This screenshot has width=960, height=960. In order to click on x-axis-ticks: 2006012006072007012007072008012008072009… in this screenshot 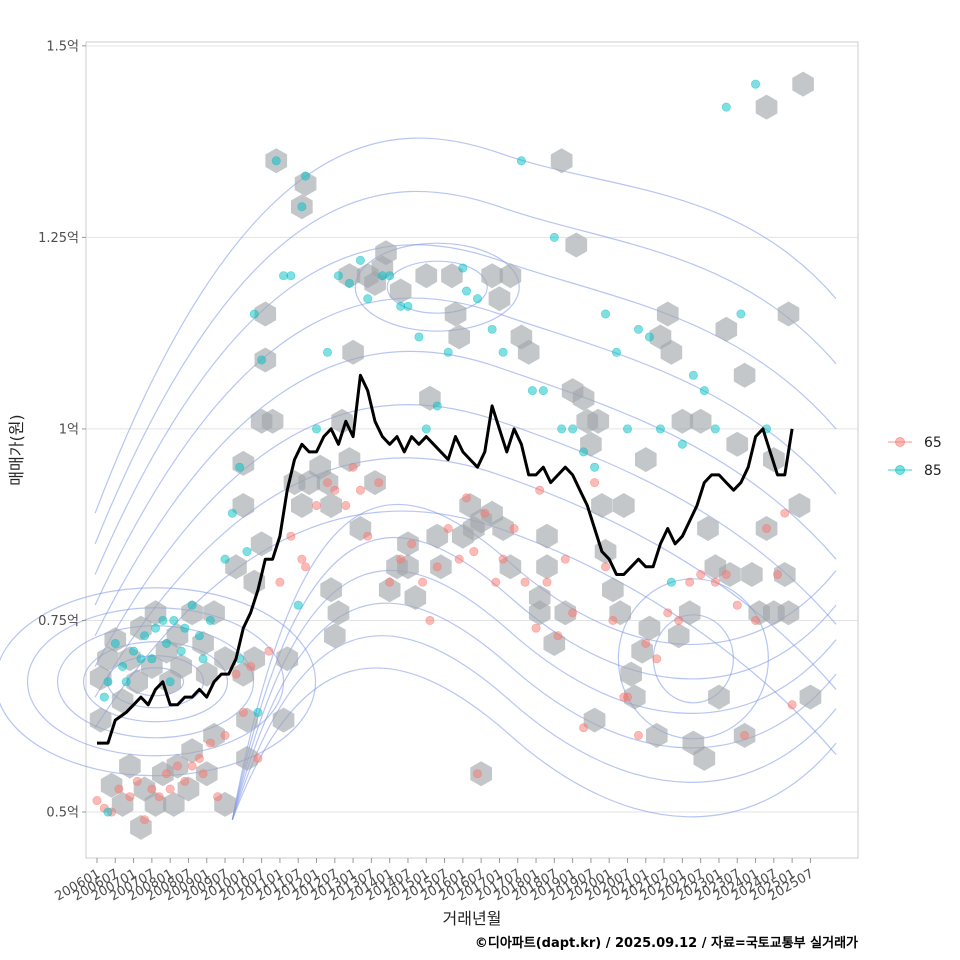, I will do `click(434, 885)`.